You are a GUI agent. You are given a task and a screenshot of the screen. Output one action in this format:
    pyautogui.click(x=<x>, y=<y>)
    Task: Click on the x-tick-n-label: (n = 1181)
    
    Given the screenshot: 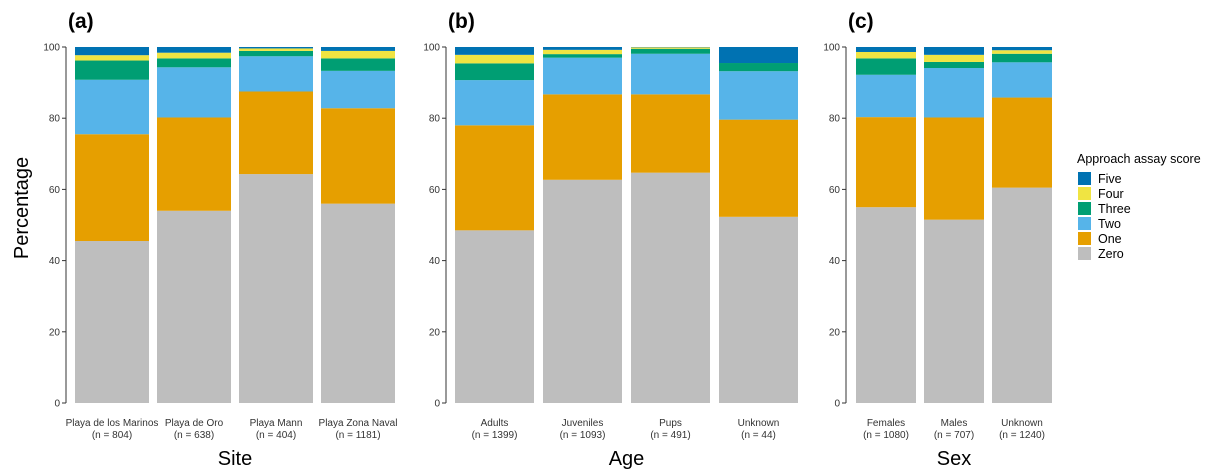 What is the action you would take?
    pyautogui.click(x=357, y=435)
    